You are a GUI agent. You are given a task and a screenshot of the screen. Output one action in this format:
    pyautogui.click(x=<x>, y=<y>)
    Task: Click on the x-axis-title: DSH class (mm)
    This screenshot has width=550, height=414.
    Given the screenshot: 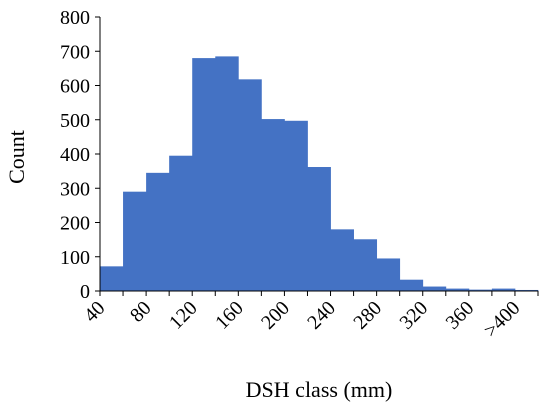 What is the action you would take?
    pyautogui.click(x=319, y=389)
    